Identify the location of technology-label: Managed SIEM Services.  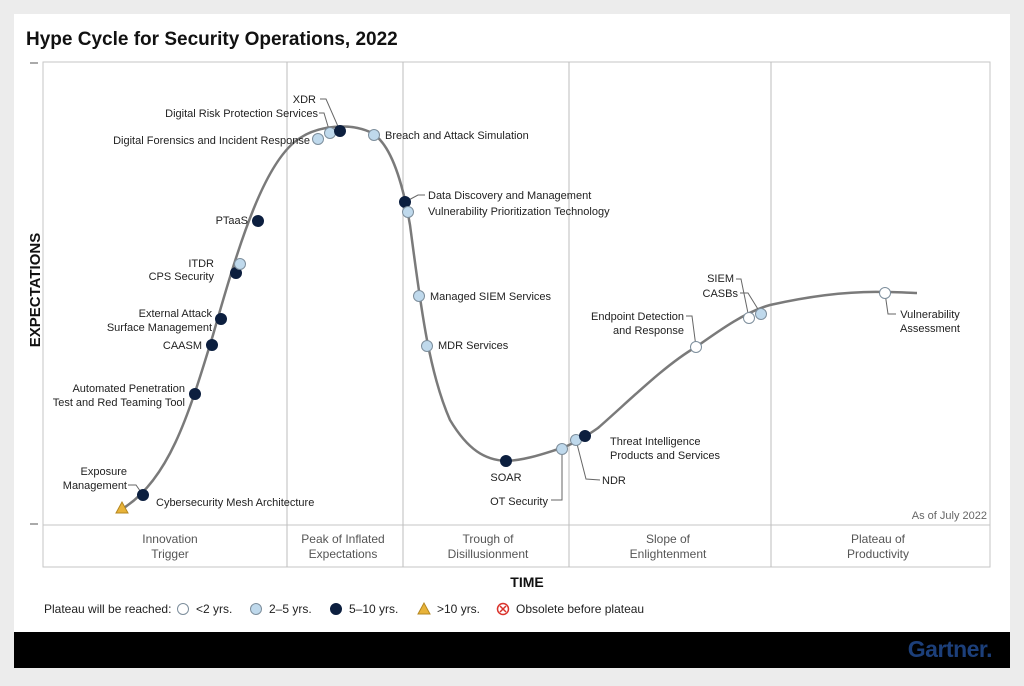
(491, 297).